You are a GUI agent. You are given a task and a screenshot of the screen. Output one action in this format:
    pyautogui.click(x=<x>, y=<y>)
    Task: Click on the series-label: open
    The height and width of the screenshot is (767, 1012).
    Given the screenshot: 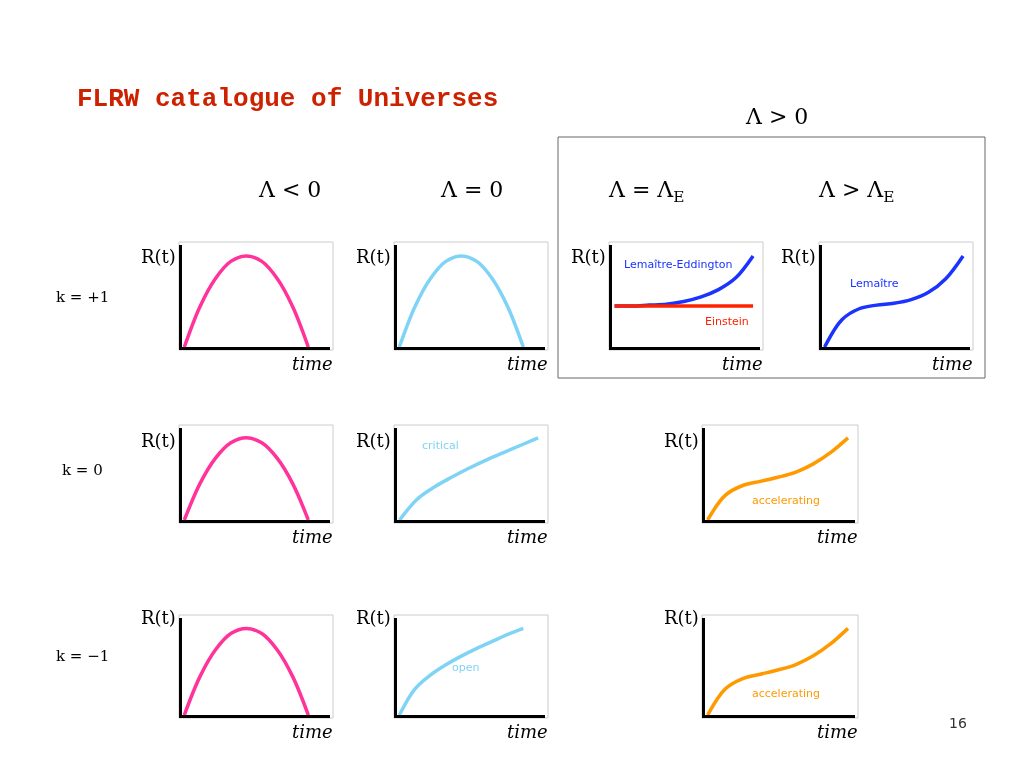 What is the action you would take?
    pyautogui.click(x=466, y=667)
    